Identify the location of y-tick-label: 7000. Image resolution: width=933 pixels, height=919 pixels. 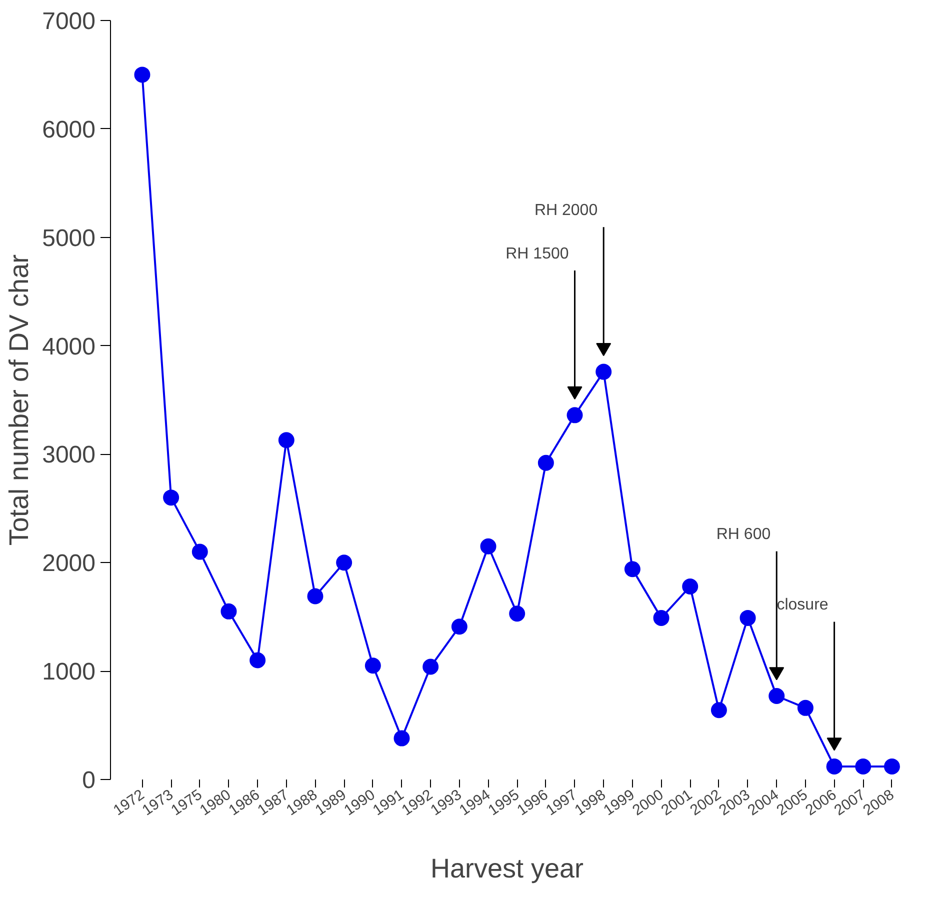
(69, 21).